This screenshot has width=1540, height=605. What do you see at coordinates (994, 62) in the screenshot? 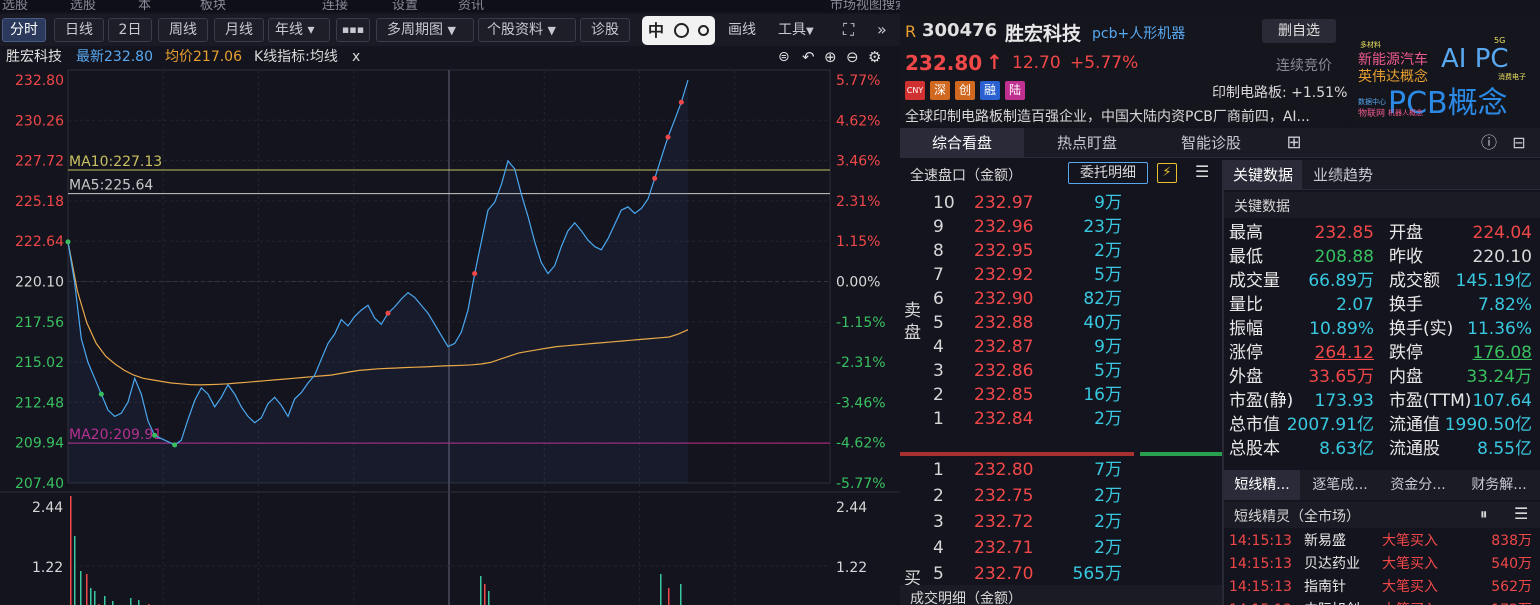
I see `up-arrow-icon: ↑` at bounding box center [994, 62].